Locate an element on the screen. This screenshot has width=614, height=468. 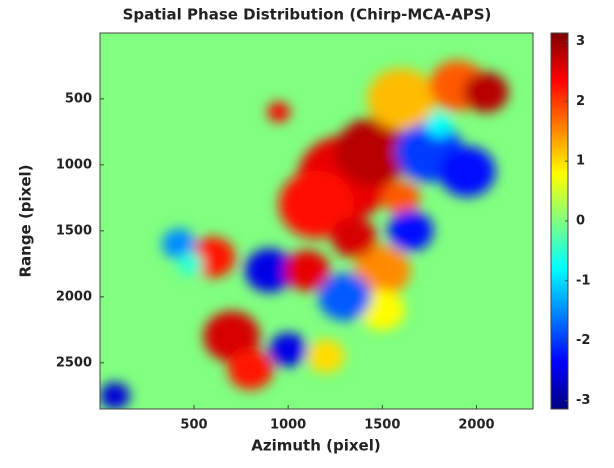
y-tick-label: 2500 is located at coordinates (74, 362).